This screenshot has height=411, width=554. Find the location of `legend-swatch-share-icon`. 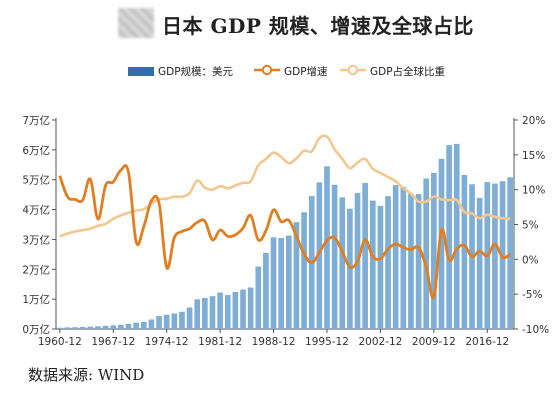

legend-swatch-share-icon is located at coordinates (353, 71).